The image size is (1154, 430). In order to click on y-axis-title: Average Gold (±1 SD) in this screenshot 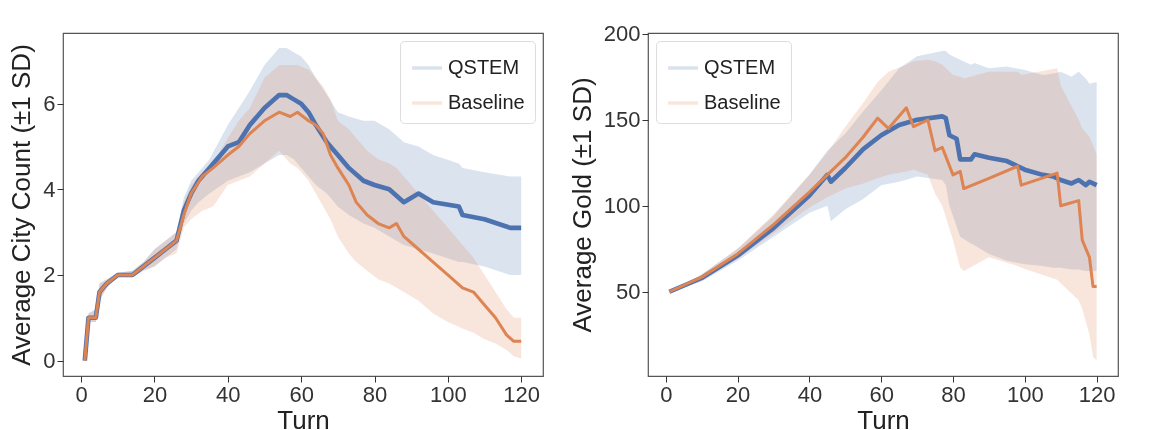, I will do `click(581, 205)`.